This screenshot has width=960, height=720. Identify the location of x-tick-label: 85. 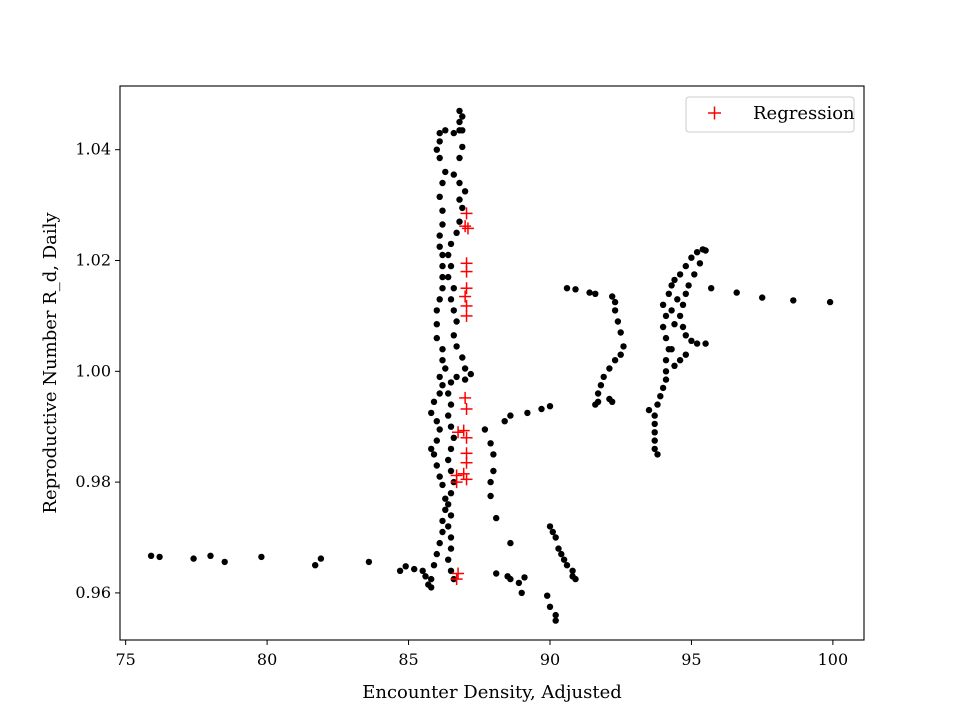
(408, 659).